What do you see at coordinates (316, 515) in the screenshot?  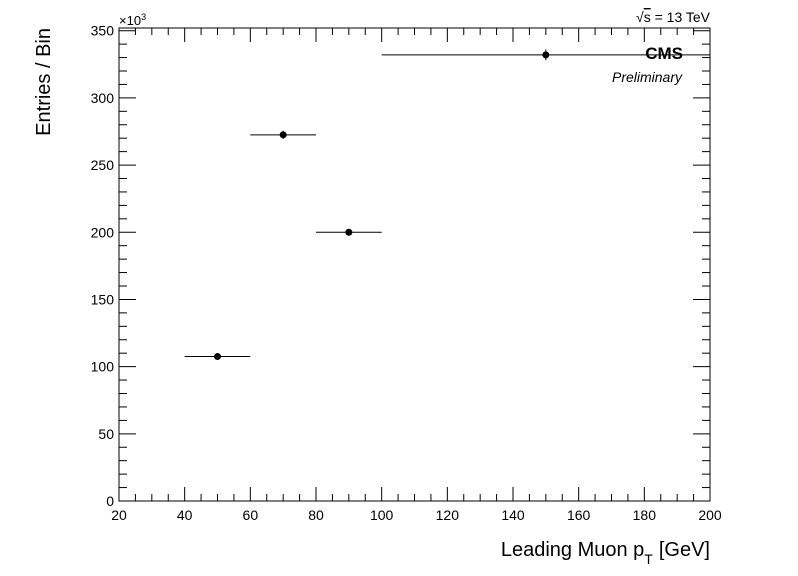 I see `x-tick-label: 80` at bounding box center [316, 515].